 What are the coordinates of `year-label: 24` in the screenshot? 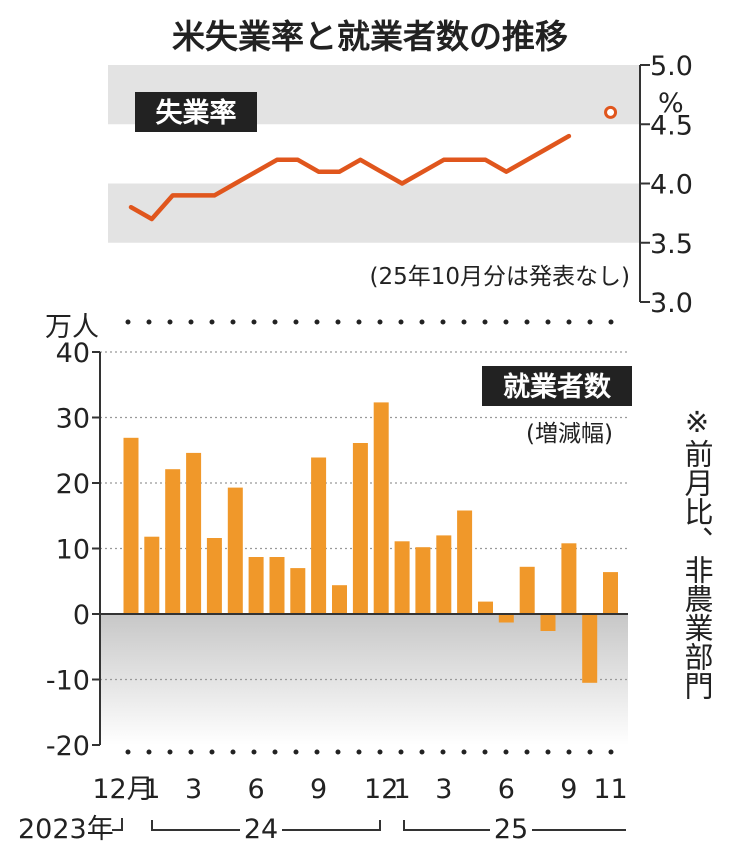 It's located at (261, 829).